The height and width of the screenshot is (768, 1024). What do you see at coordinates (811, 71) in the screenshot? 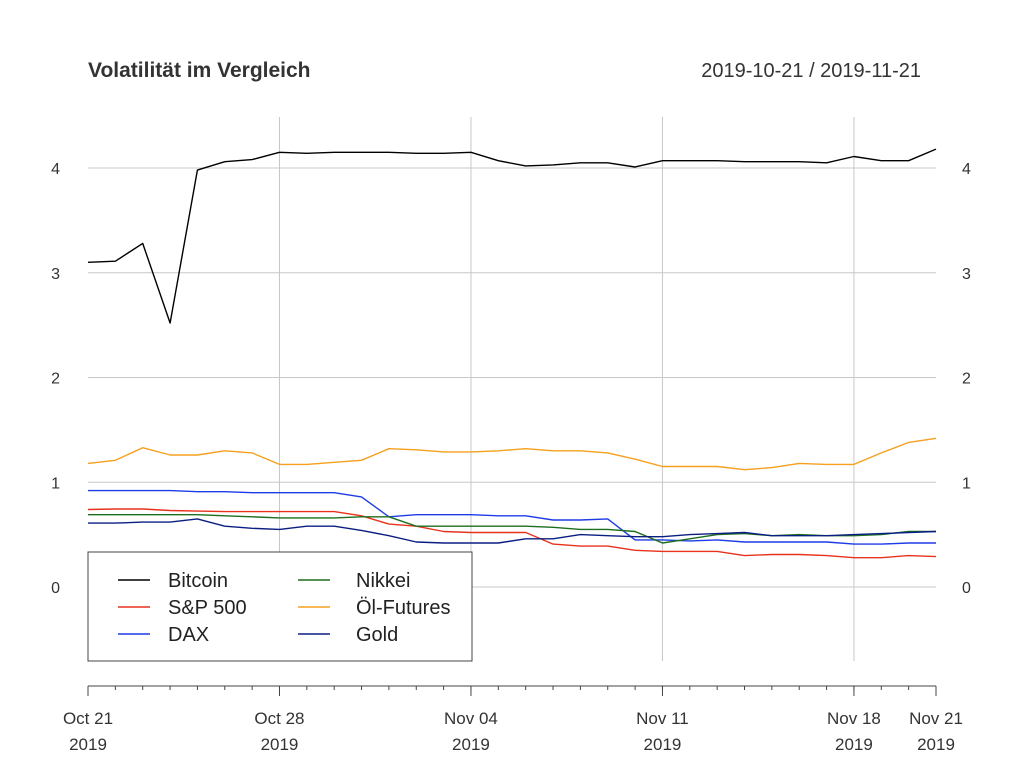
I see `date-range-label: 2019-10-21 / 2019-11-21` at bounding box center [811, 71].